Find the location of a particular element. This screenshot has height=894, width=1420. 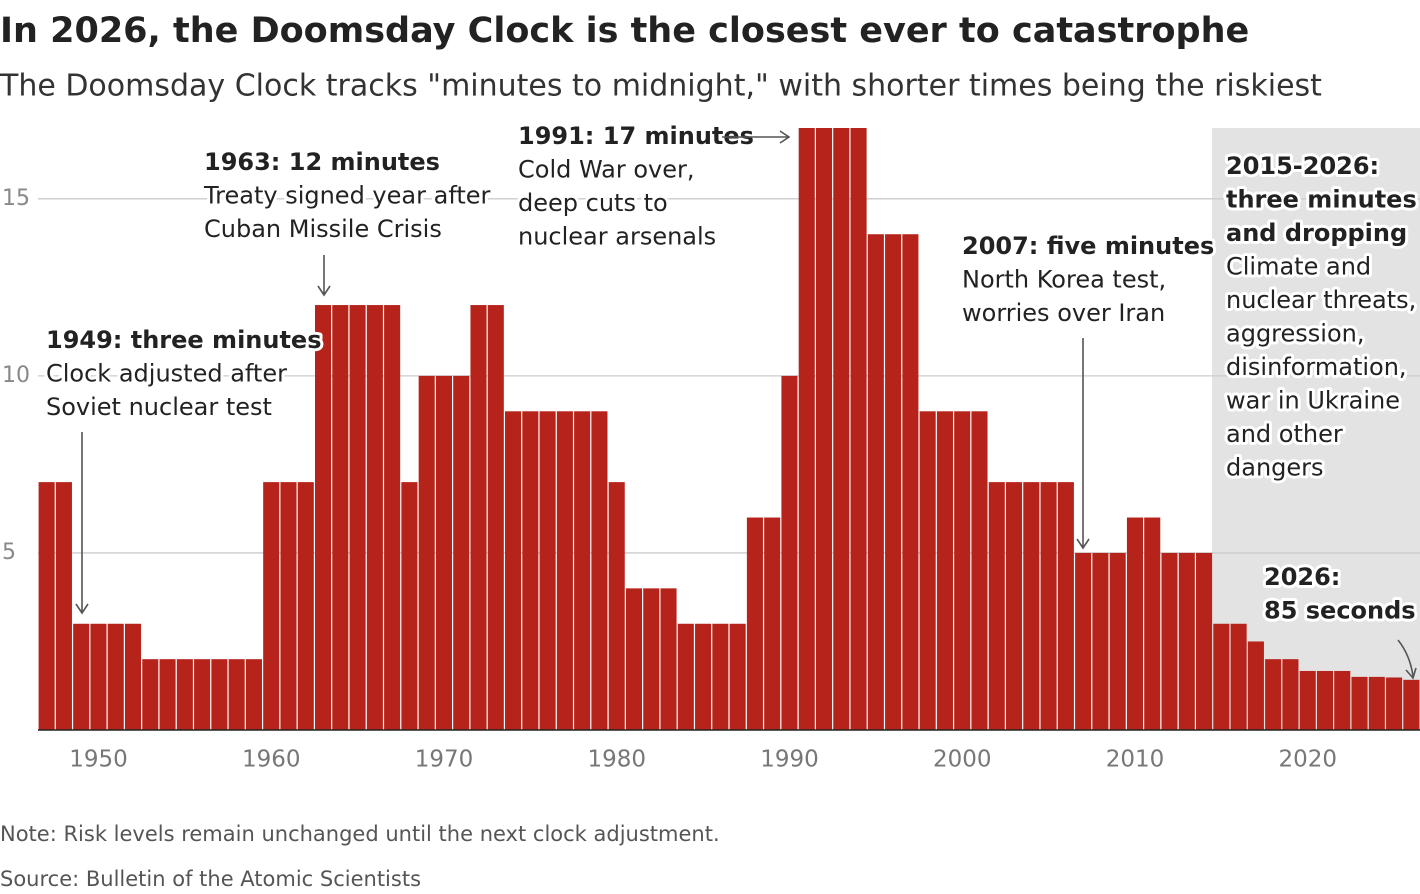

annotation-text: Treaty signed year after is located at coordinates (347, 196).